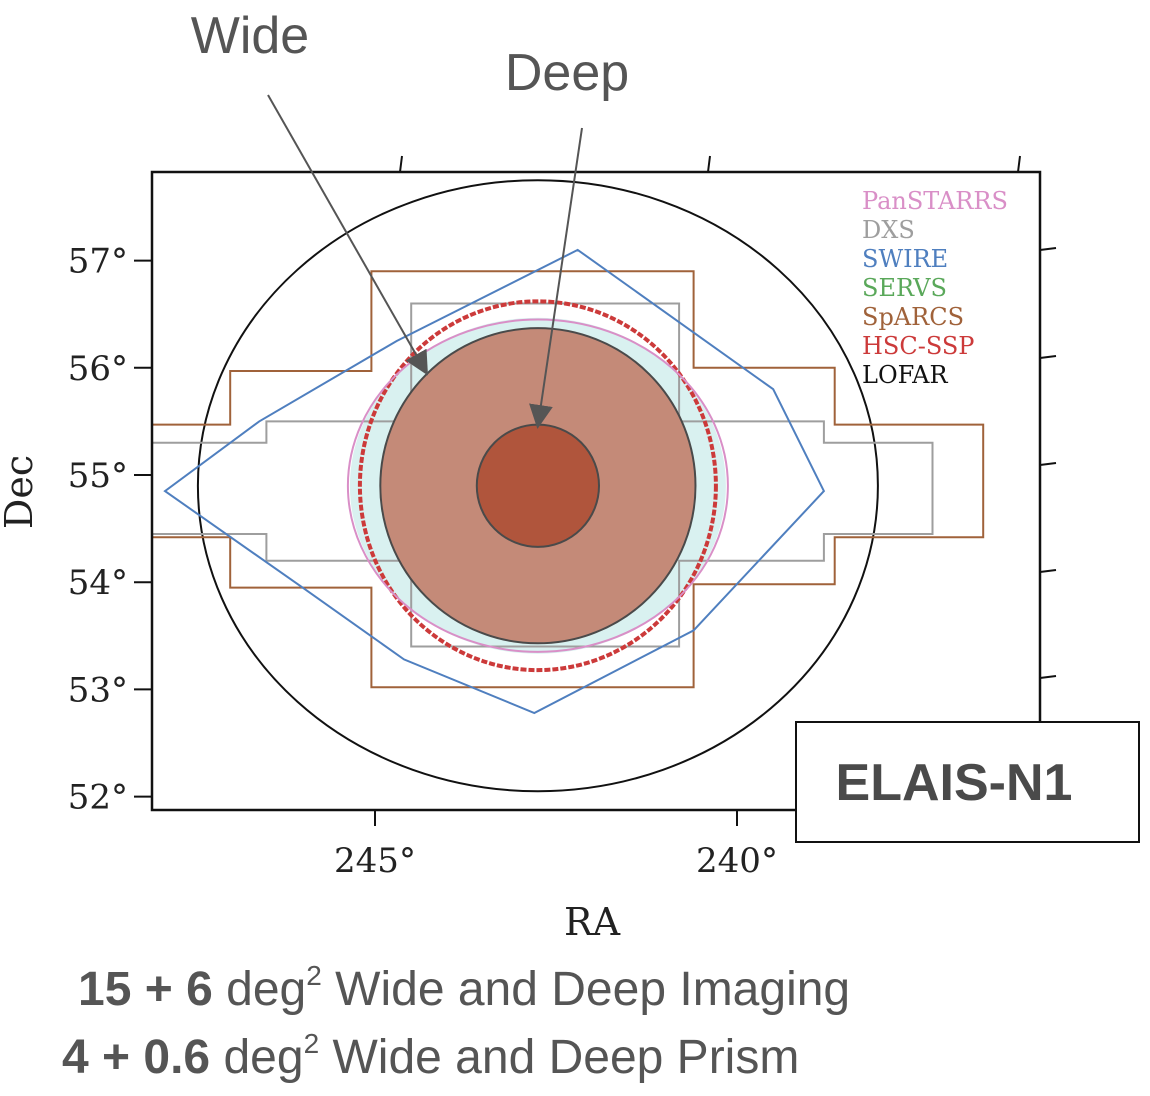  I want to click on caption-imaging-unit: deg, so click(266, 989).